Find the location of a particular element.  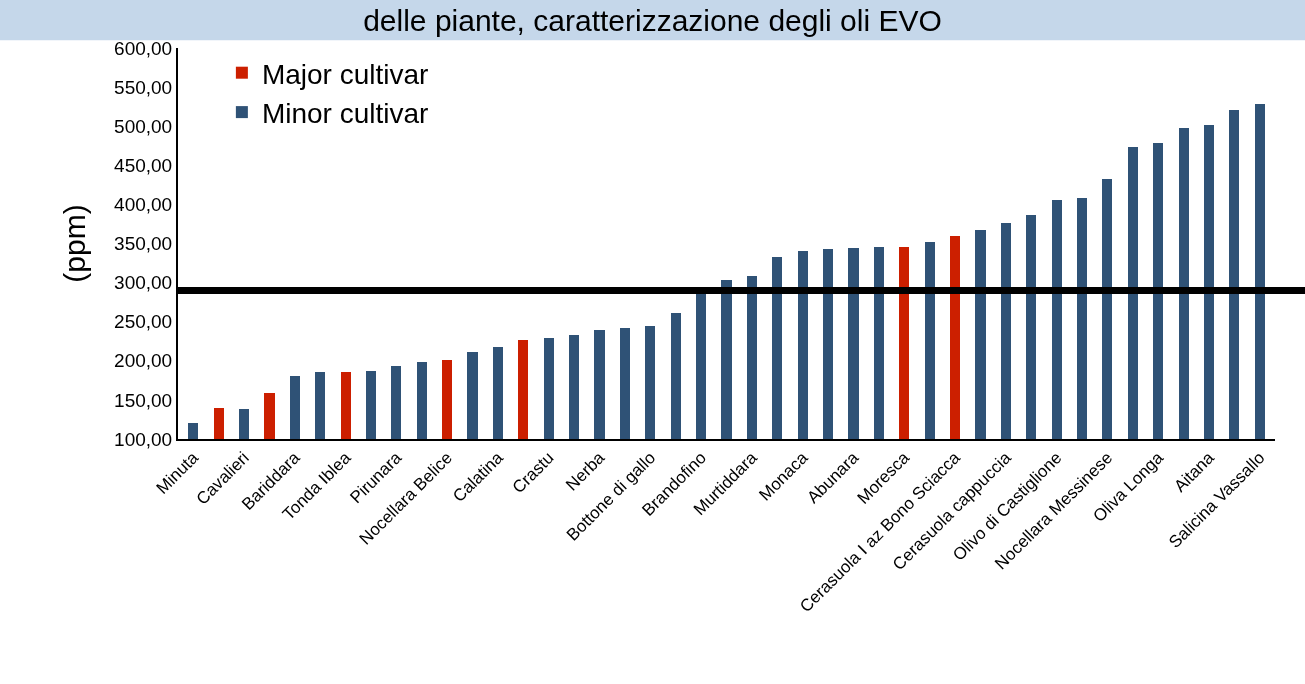

y-tick-label: 400,00 is located at coordinates (143, 205).